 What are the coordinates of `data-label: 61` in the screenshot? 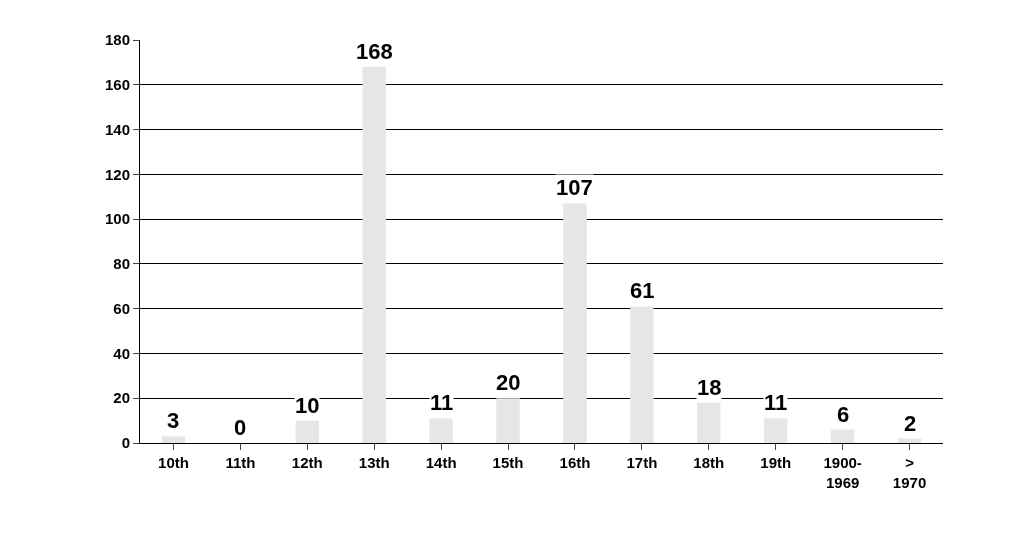 It's located at (642, 290).